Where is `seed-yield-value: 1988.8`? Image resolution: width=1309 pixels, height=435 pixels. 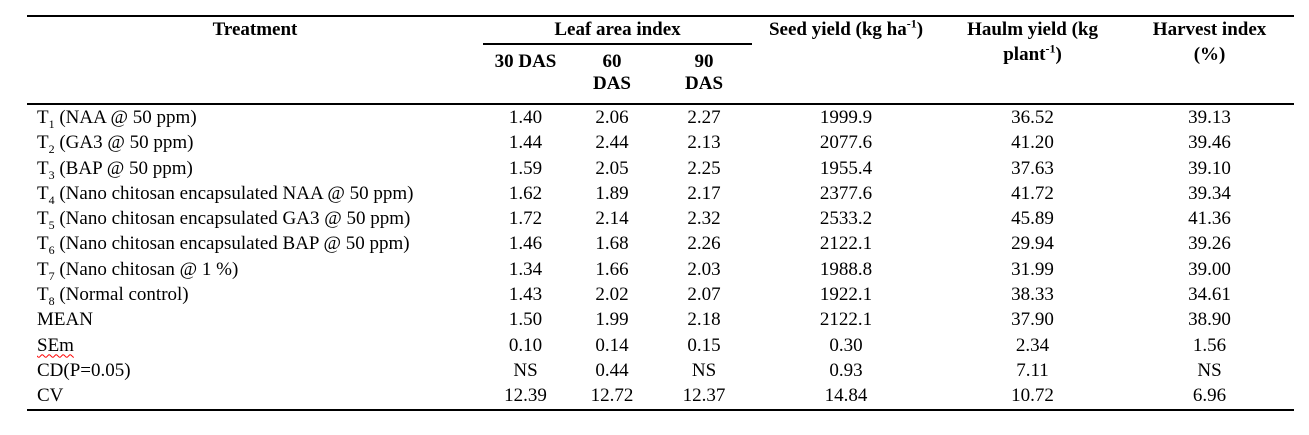
seed-yield-value: 1988.8 is located at coordinates (846, 269).